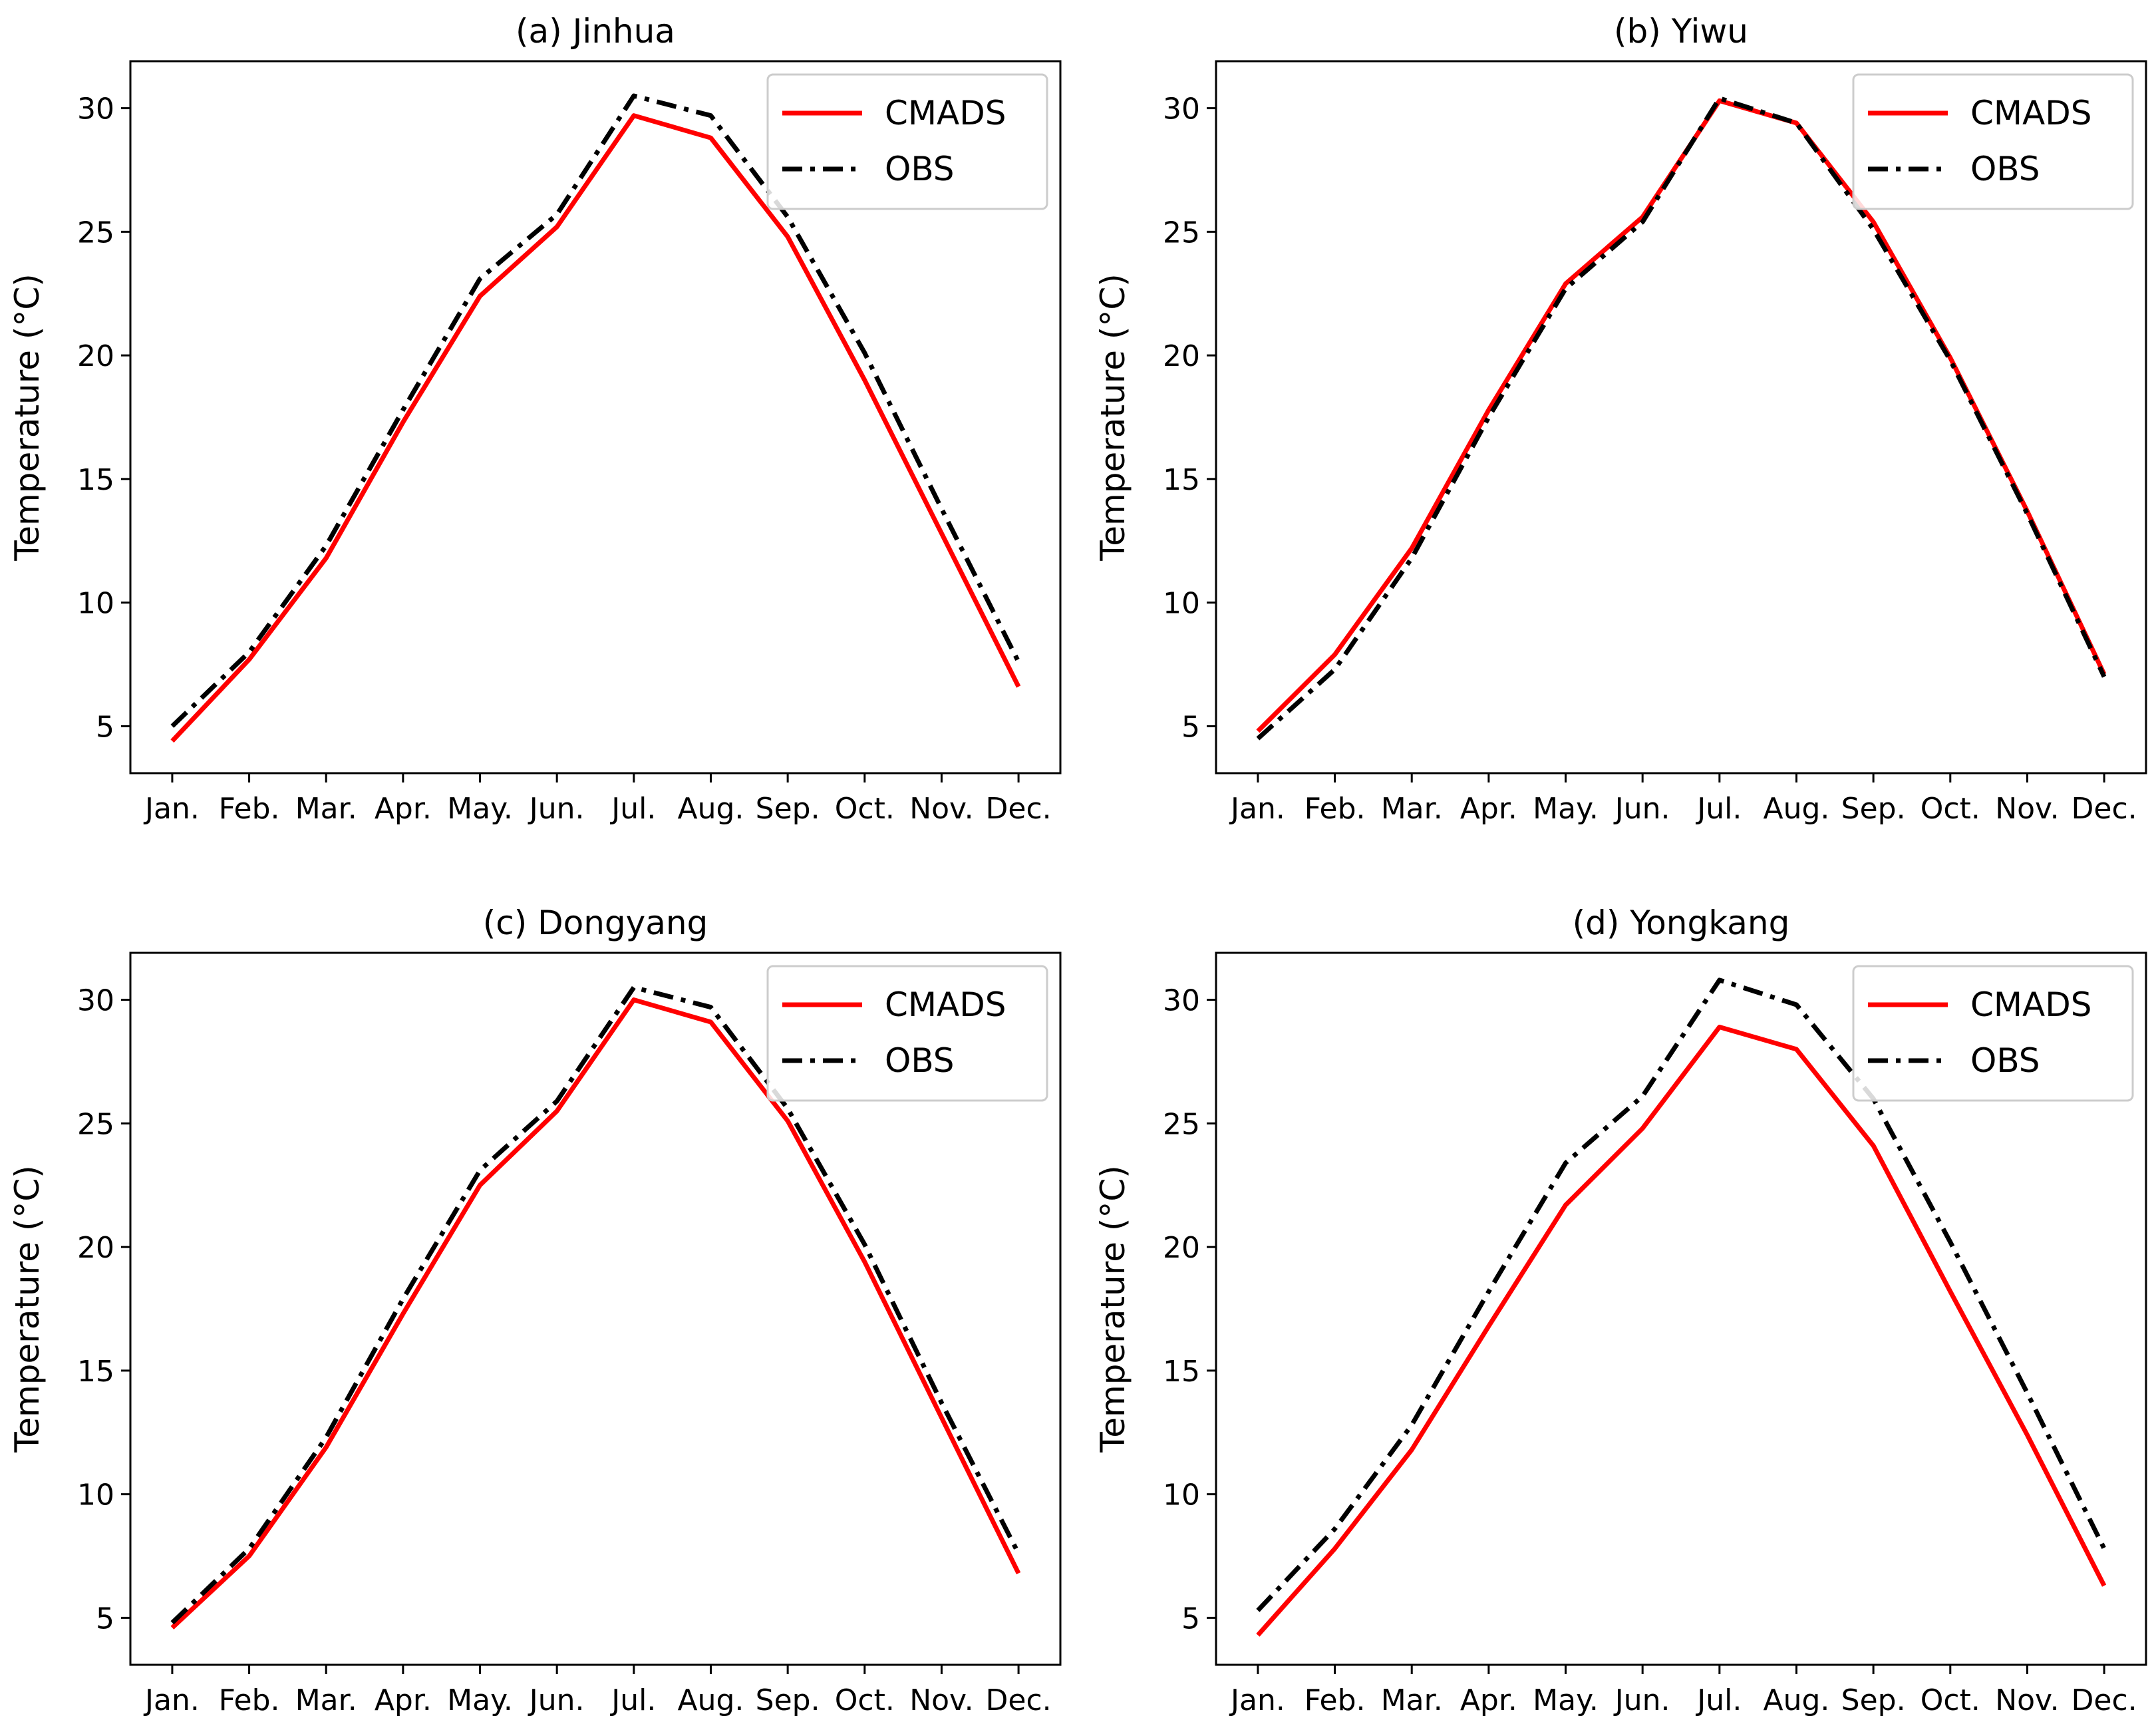 The width and height of the screenshot is (2156, 1730). Describe the element at coordinates (1681, 923) in the screenshot. I see `chart-title: (d) Yongkang` at that location.